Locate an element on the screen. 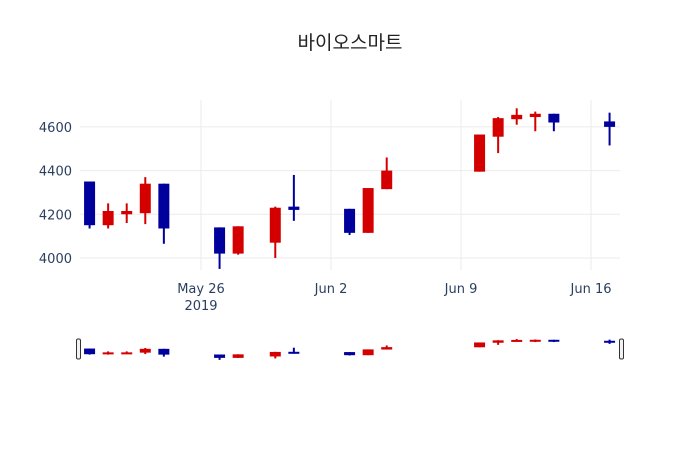 The height and width of the screenshot is (450, 700). range-slider-left-handle is located at coordinates (78, 349).